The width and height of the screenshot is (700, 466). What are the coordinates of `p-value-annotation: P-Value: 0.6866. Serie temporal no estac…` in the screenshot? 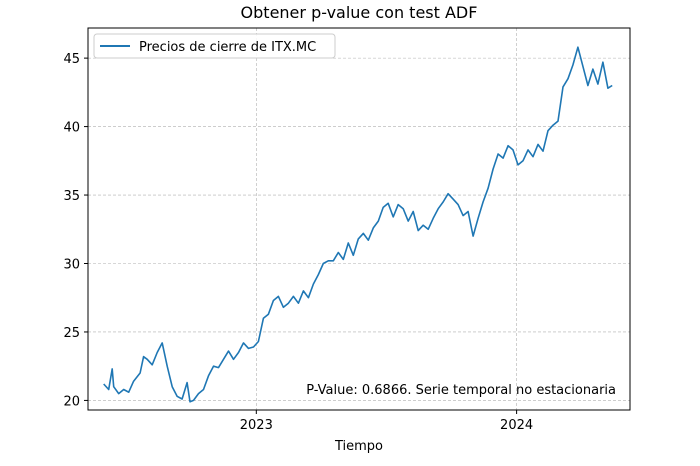 It's located at (461, 390).